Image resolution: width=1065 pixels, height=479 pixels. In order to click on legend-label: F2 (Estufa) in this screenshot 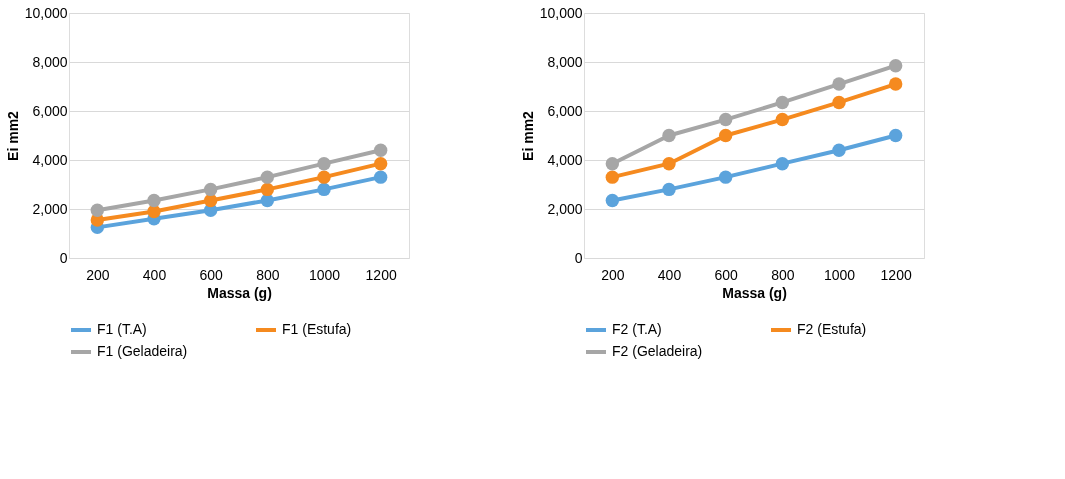, I will do `click(832, 329)`.